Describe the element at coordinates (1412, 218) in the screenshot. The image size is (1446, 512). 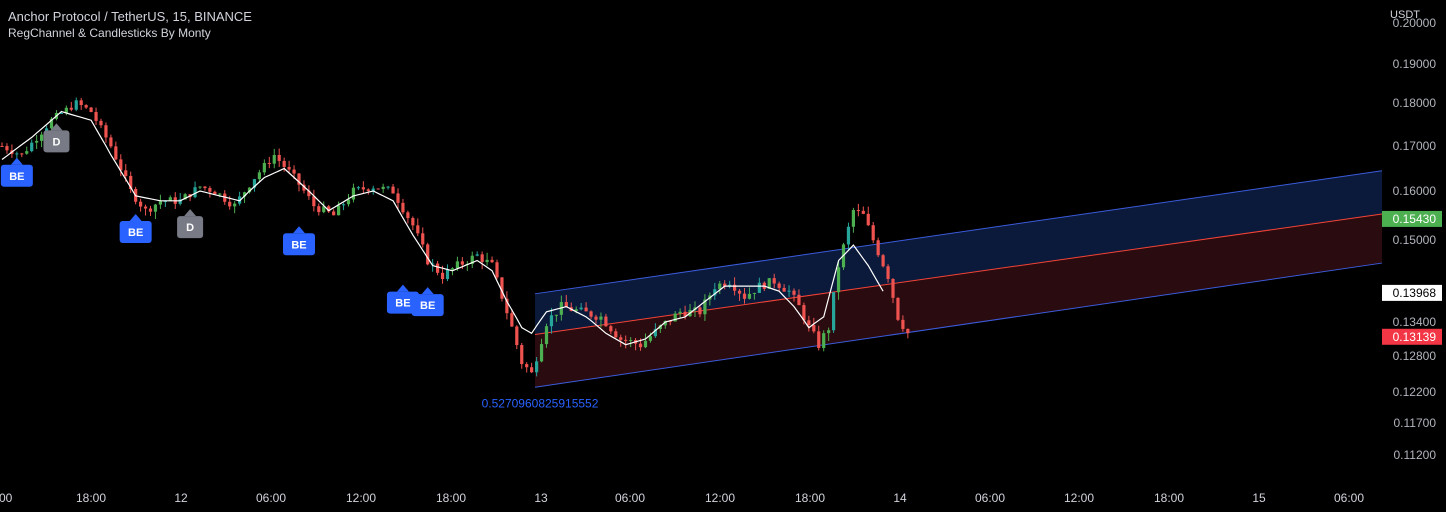
I see `price-label-box` at that location.